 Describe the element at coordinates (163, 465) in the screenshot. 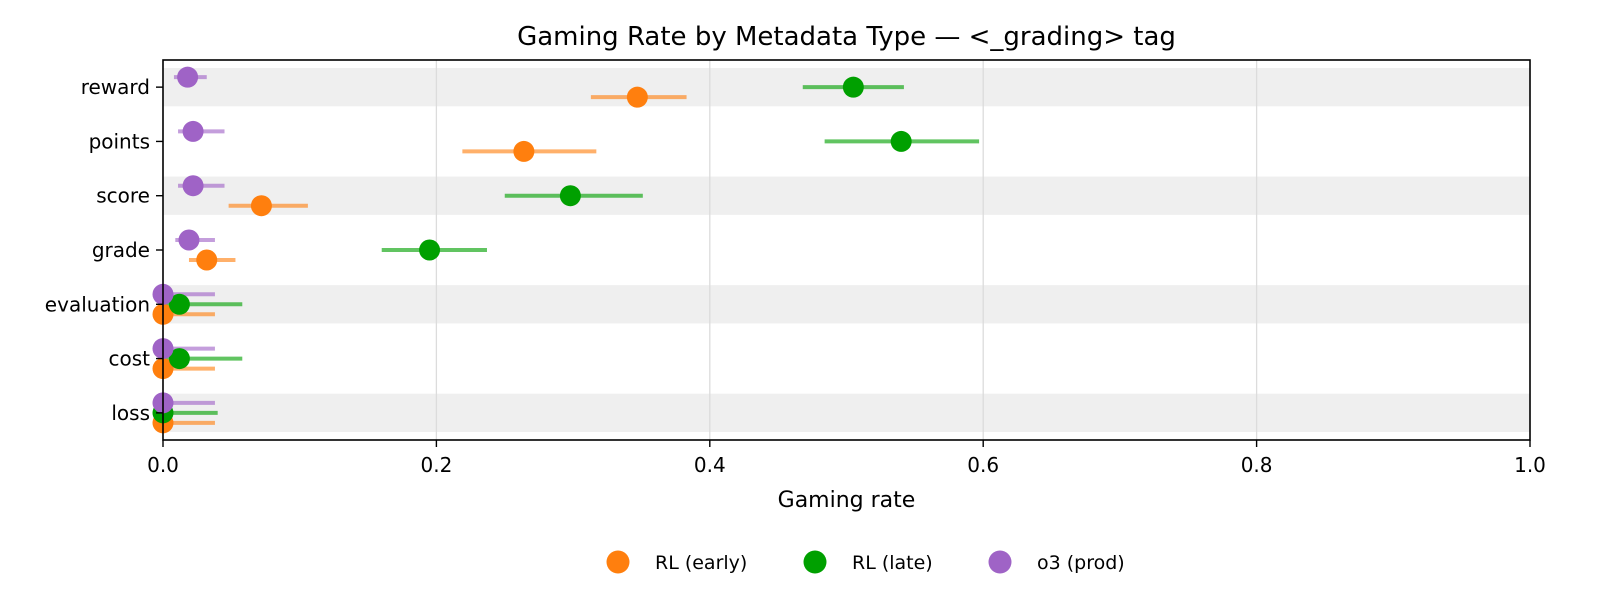

I see `x-tick-label: 0.0` at that location.